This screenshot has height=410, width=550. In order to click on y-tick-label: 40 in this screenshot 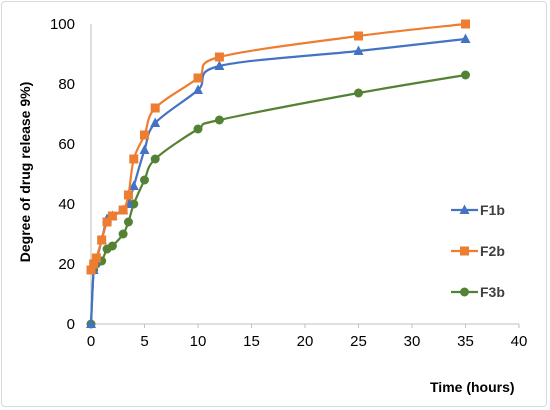, I will do `click(66, 204)`.